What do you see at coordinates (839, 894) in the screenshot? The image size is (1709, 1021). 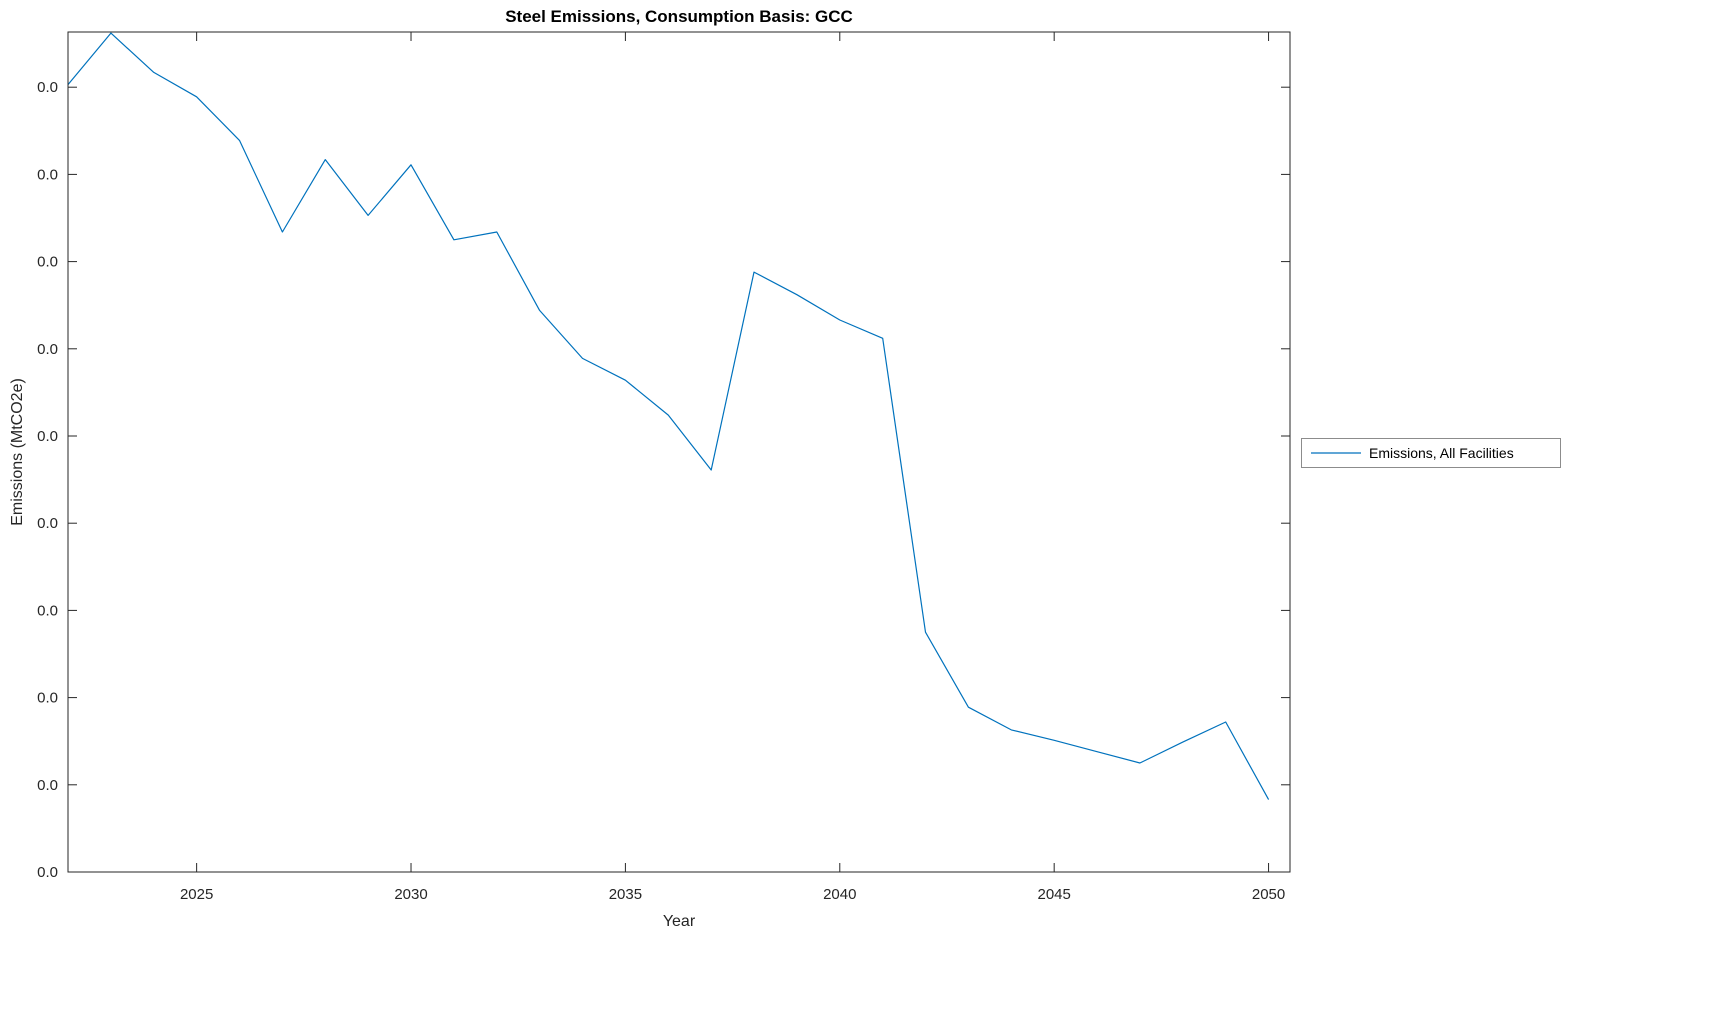 I see `x-tick-label: 2040` at bounding box center [839, 894].